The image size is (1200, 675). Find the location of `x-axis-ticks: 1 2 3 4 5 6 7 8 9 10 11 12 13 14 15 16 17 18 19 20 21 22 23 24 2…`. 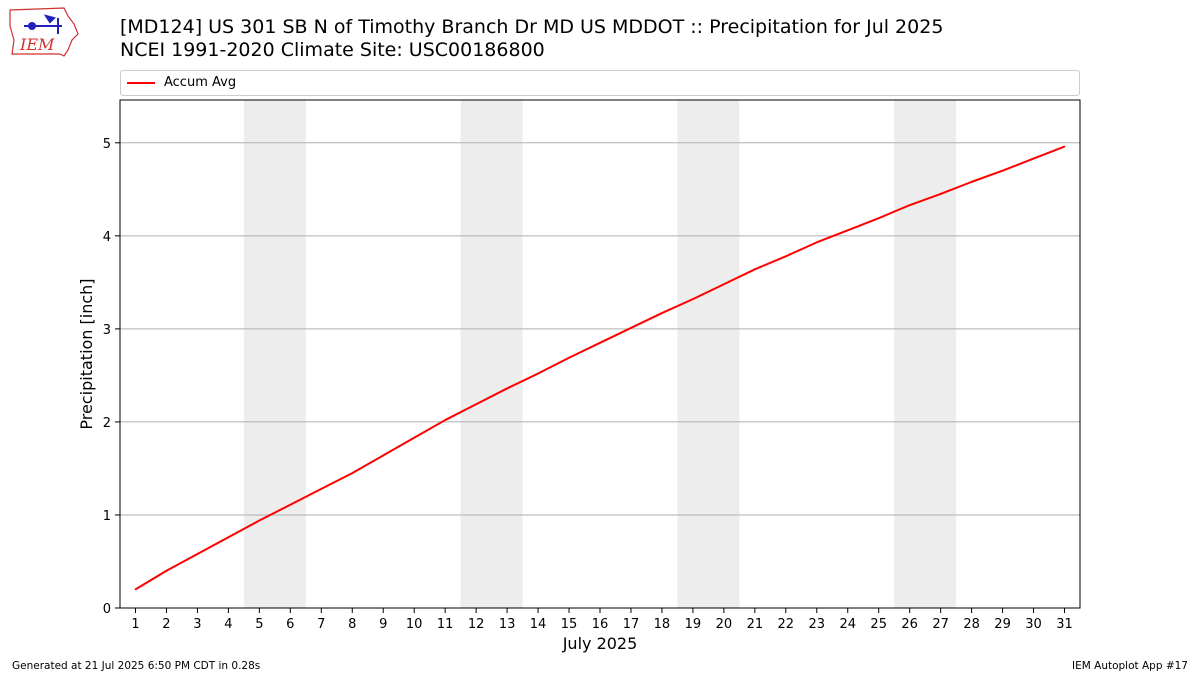

x-axis-ticks: 1 2 3 4 5 6 7 8 9 10 11 12 13 14 15 16 17 18 19 20 21 22 23 24 2… is located at coordinates (602, 620).